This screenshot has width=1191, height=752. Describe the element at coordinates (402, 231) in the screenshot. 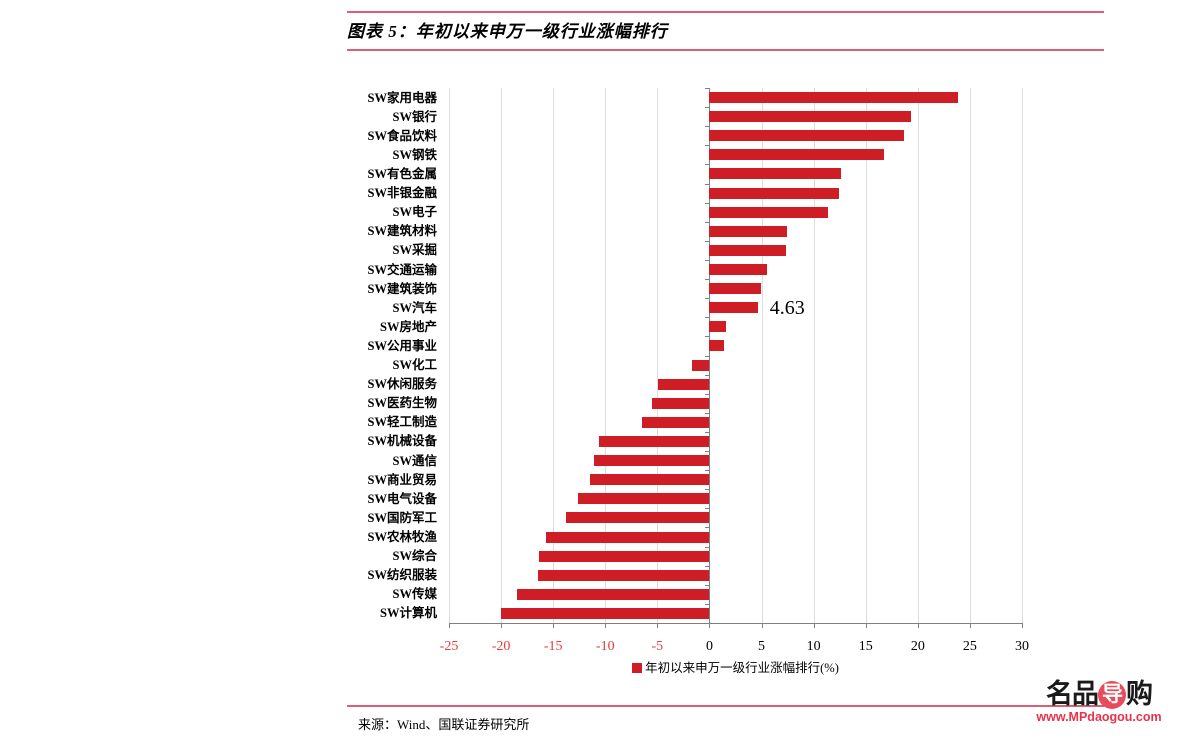

I see `category-label: SW建筑材料` at that location.